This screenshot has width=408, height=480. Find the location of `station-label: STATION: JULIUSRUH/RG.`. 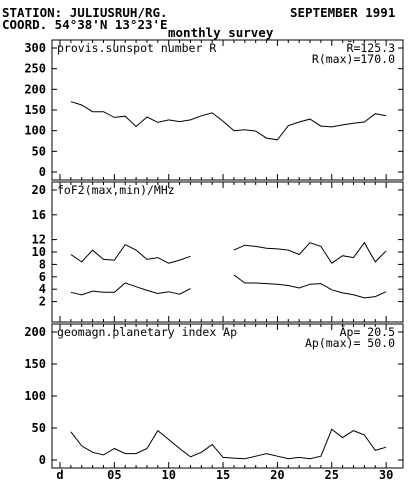

station-label: STATION: JULIUSRUH/RG. is located at coordinates (85, 12).